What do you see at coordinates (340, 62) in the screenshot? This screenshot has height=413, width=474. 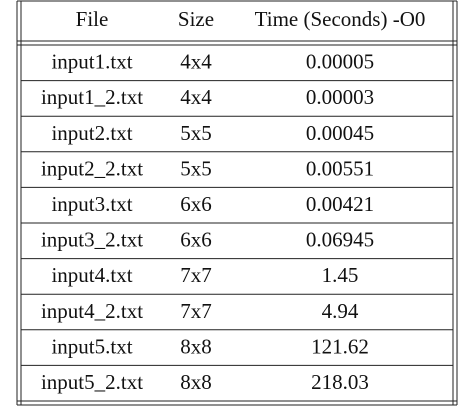 I see `cell: 0.00005` at bounding box center [340, 62].